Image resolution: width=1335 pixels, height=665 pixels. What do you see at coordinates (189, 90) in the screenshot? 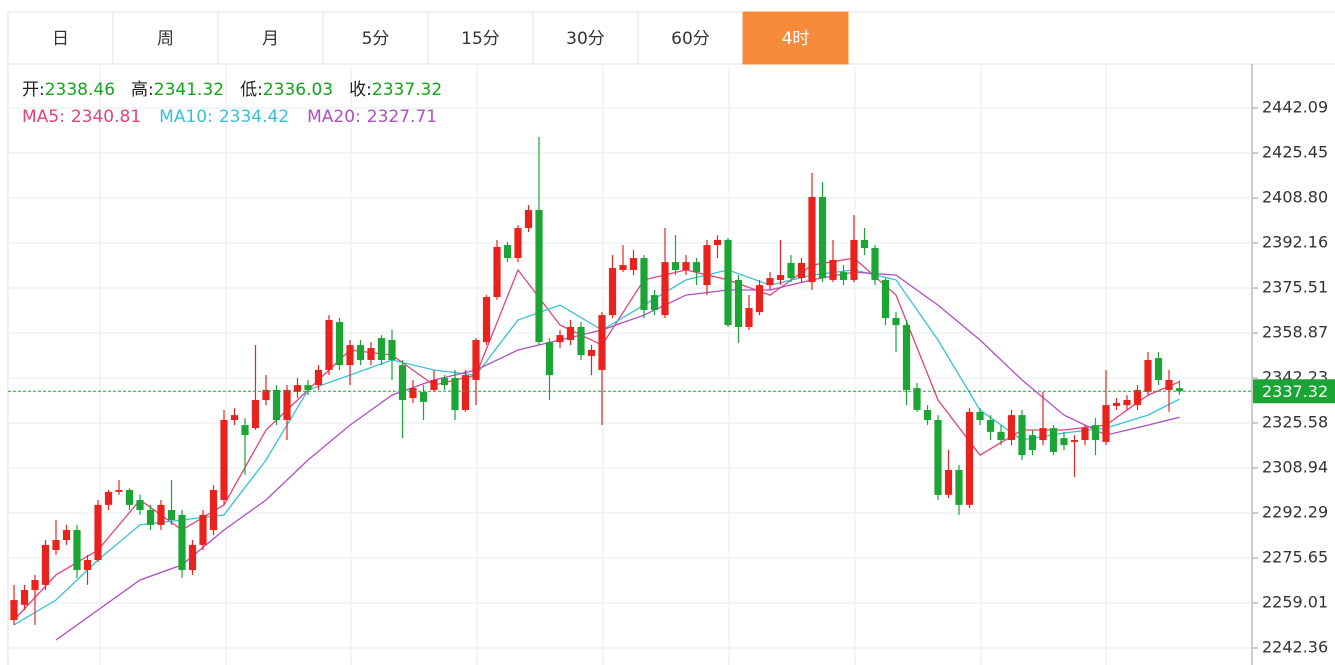
I see `ohlc-value: 2341.32` at bounding box center [189, 90].